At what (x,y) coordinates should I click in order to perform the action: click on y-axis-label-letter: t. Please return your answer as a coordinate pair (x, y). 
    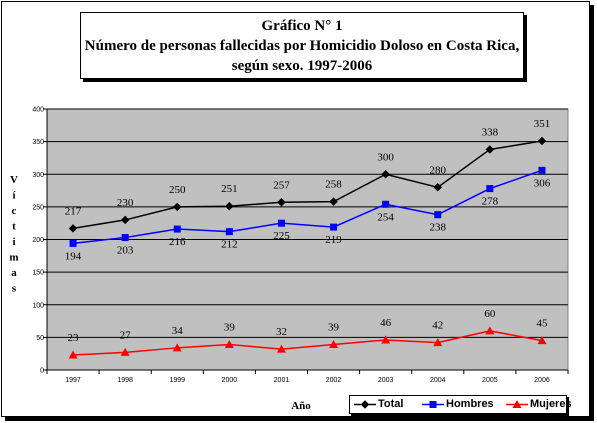
    Looking at the image, I should click on (14, 227).